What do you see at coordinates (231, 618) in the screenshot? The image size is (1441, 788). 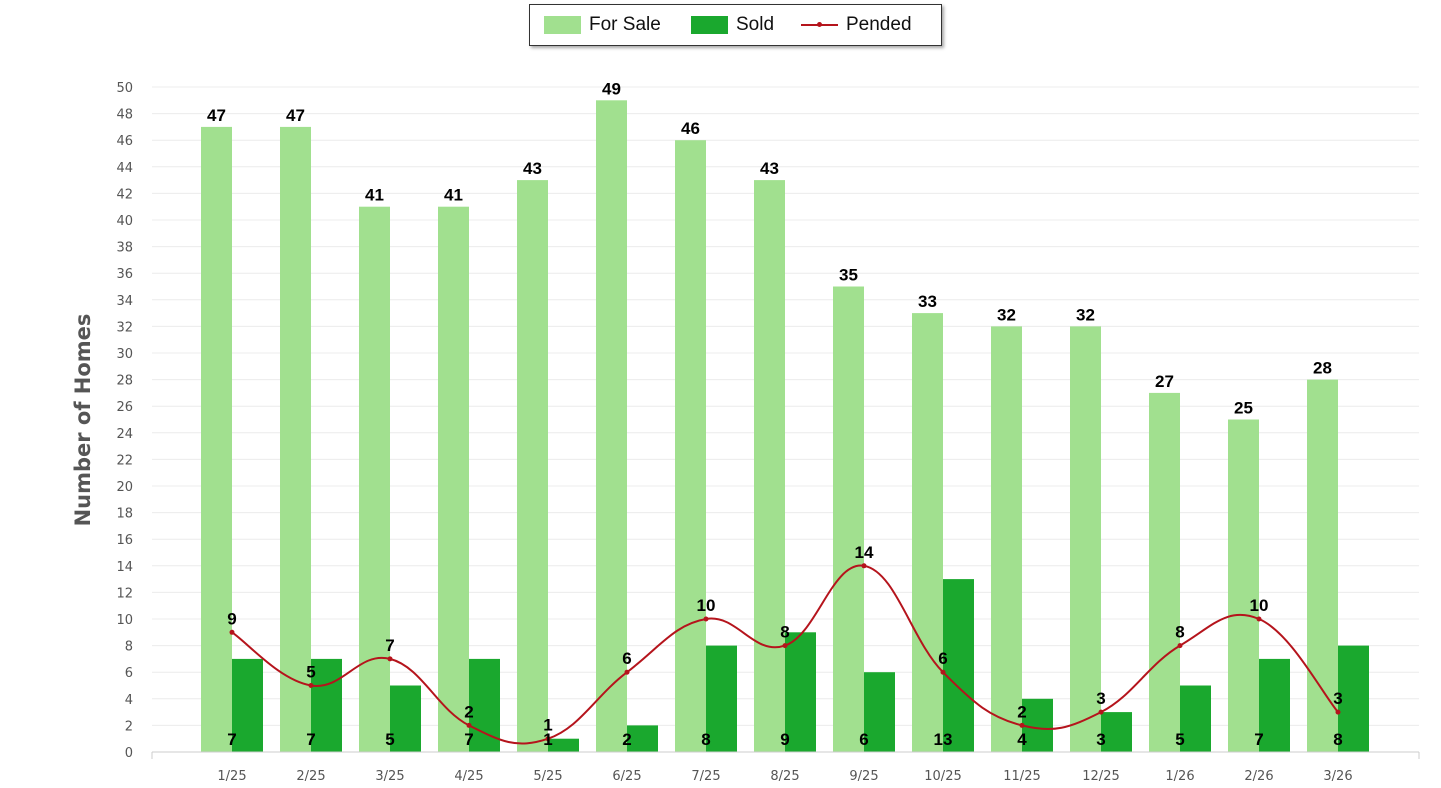 I see `data-label-pended: 9` at bounding box center [231, 618].